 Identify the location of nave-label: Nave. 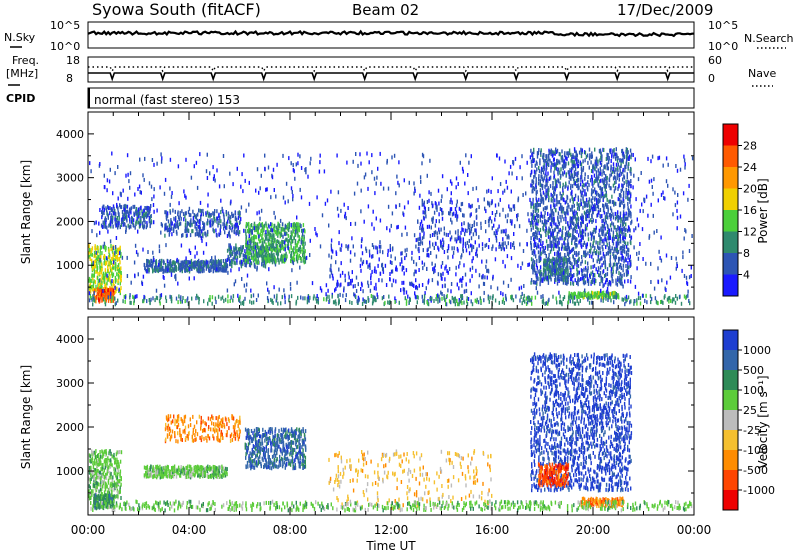
(762, 73).